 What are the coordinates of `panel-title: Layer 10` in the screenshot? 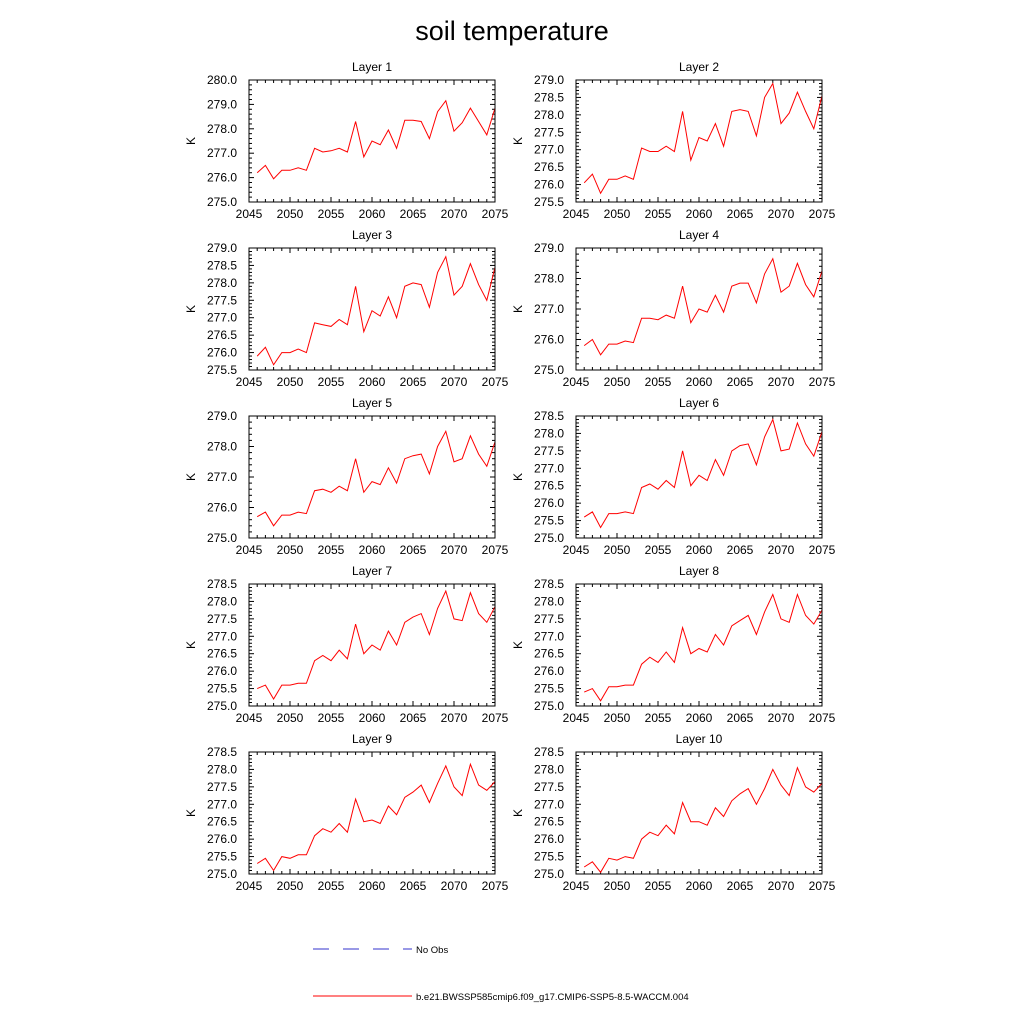 It's located at (699, 739).